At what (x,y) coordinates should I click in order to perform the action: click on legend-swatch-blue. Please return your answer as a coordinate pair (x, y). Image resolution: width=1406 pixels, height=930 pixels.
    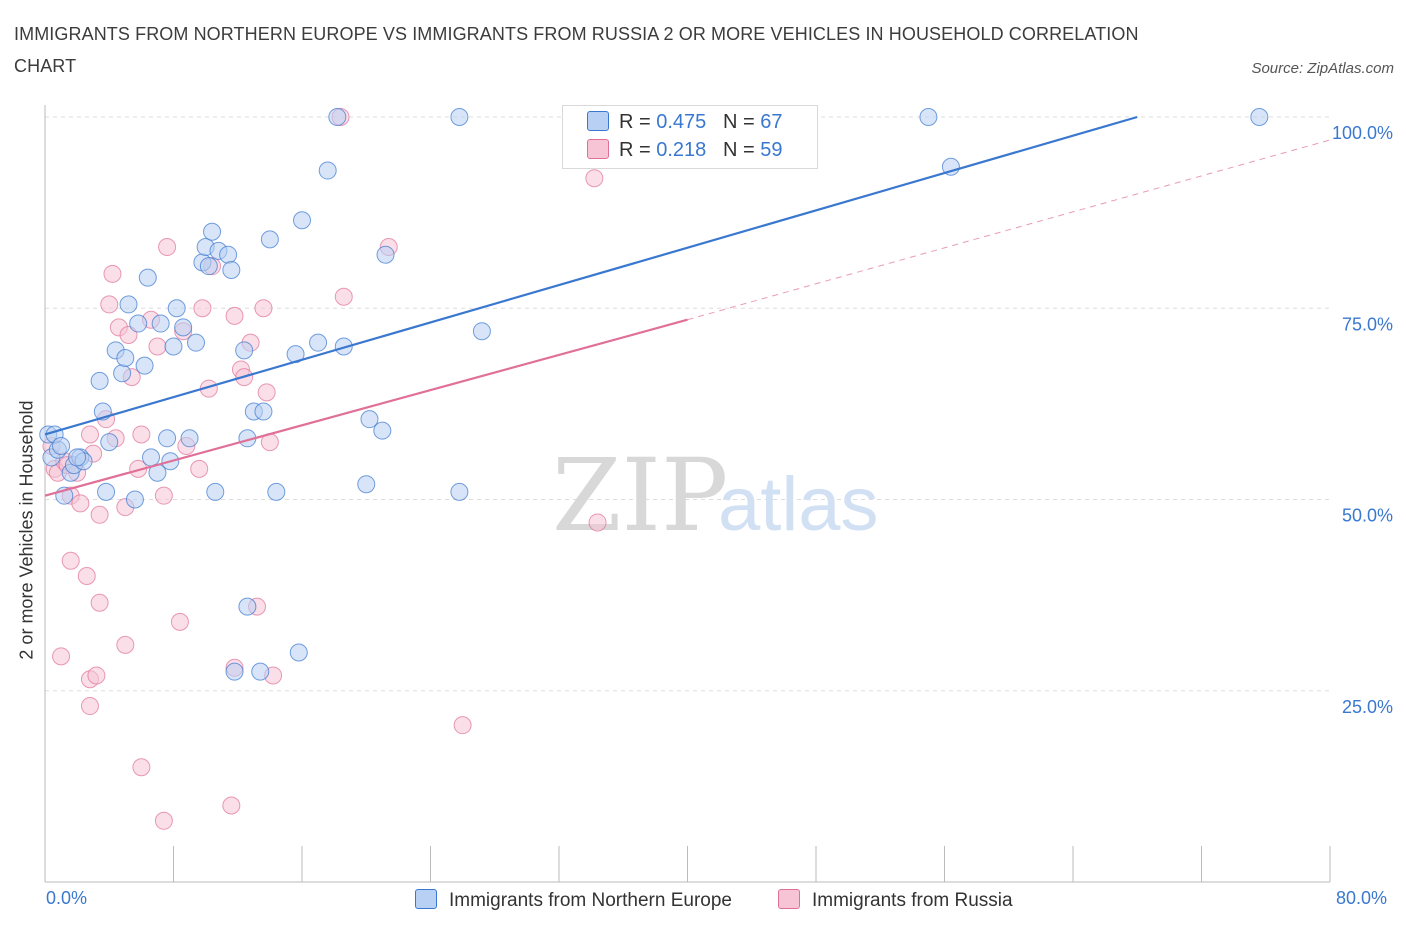
    Looking at the image, I should click on (598, 121).